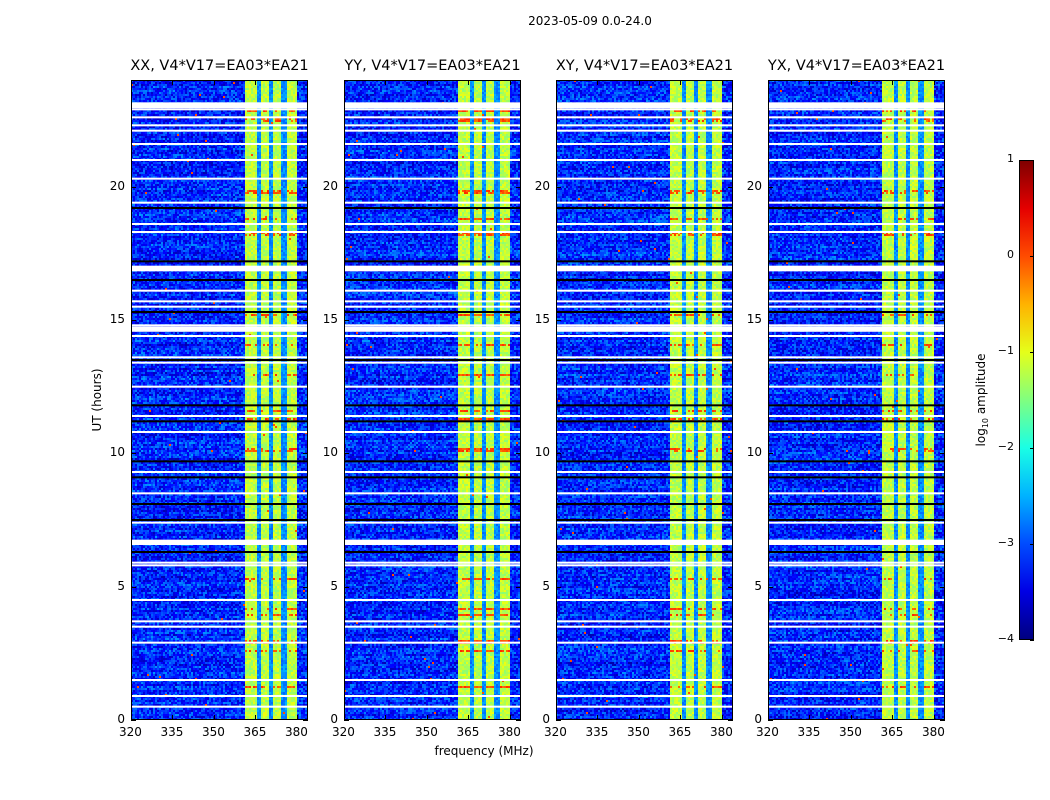  Describe the element at coordinates (1005, 350) in the screenshot. I see `colorbar-tick-label: −1` at that location.